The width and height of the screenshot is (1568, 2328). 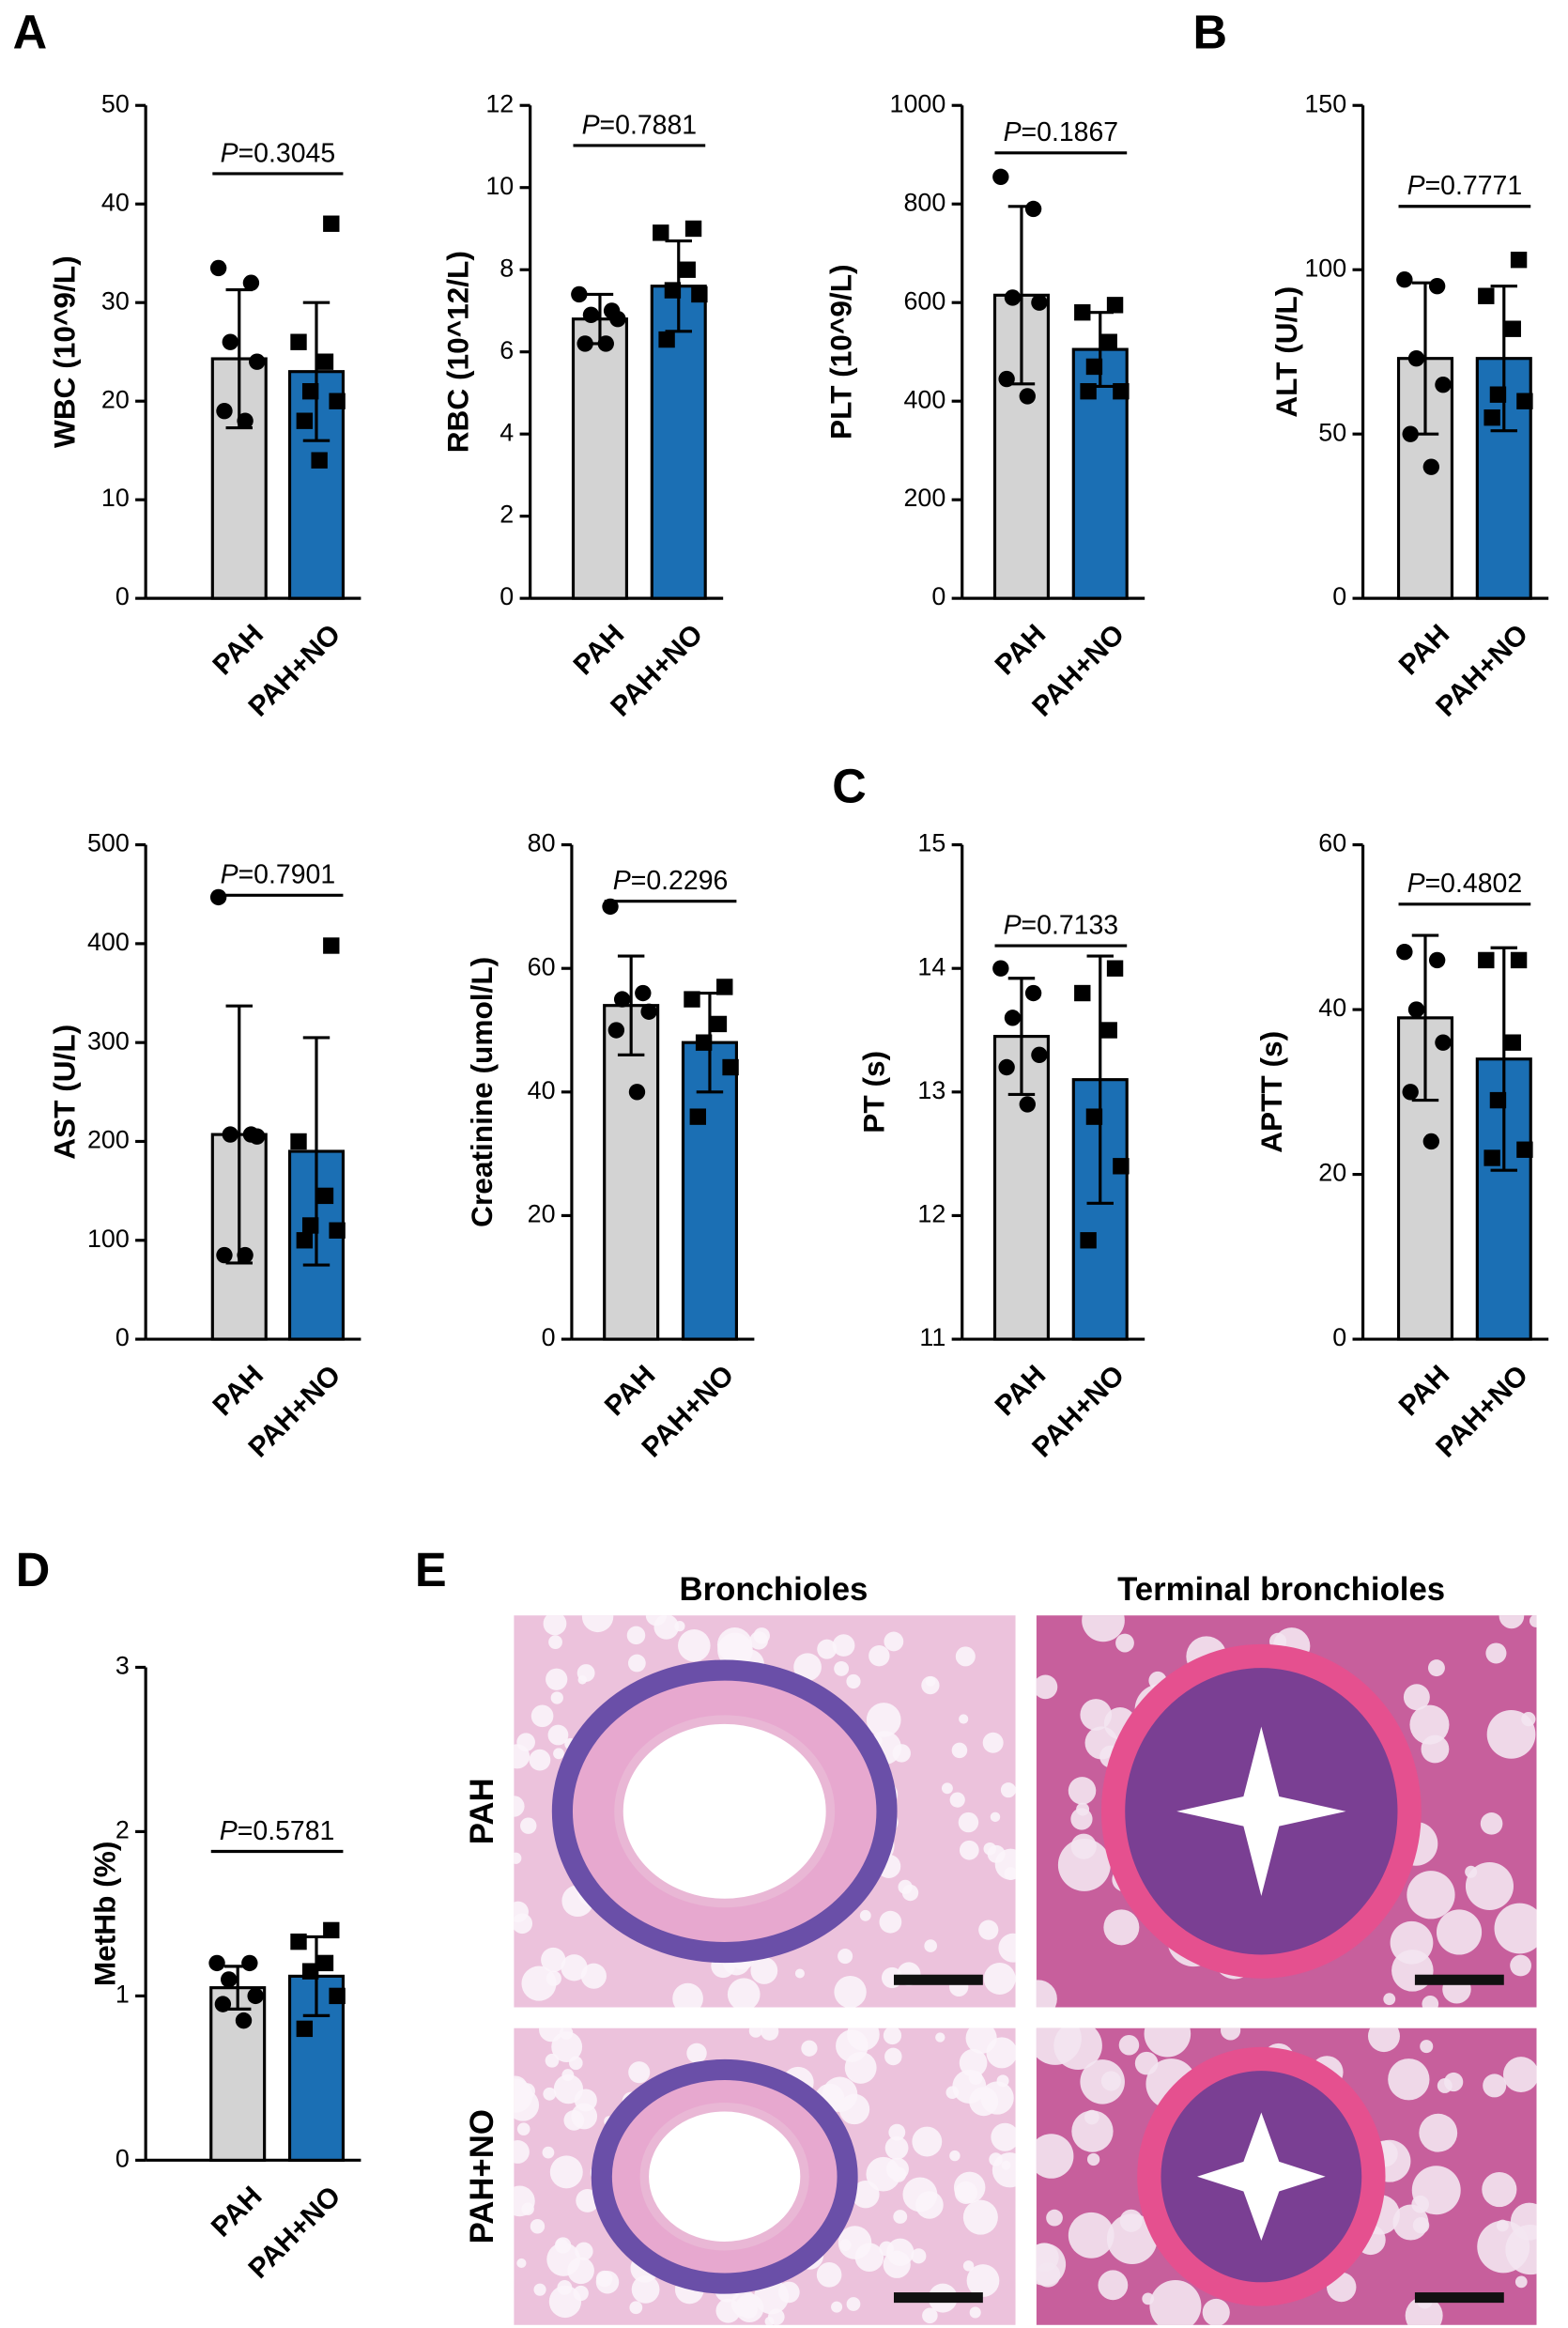 What do you see at coordinates (482, 1092) in the screenshot?
I see `y-axis-label: Creatinine (umol/L)` at bounding box center [482, 1092].